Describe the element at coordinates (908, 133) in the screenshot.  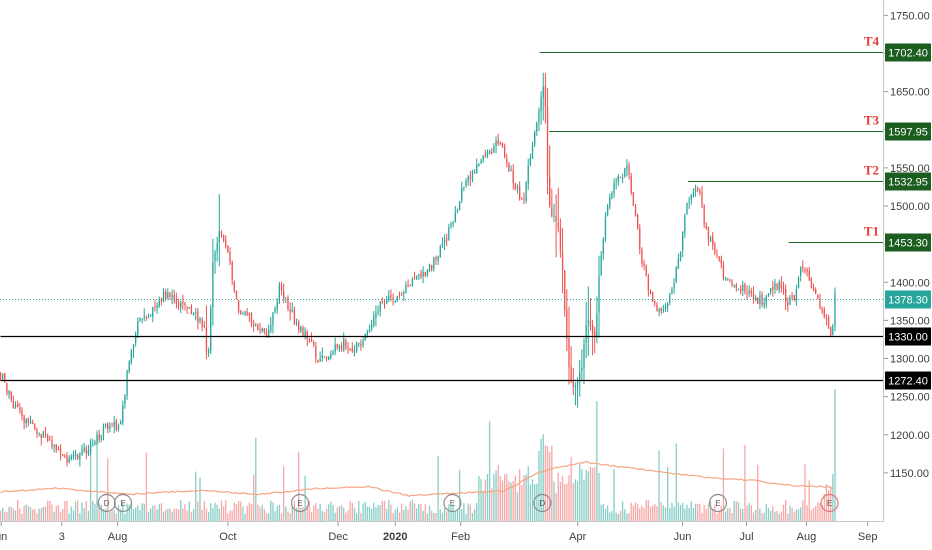
I see `level-label-value: 1597.95` at that location.